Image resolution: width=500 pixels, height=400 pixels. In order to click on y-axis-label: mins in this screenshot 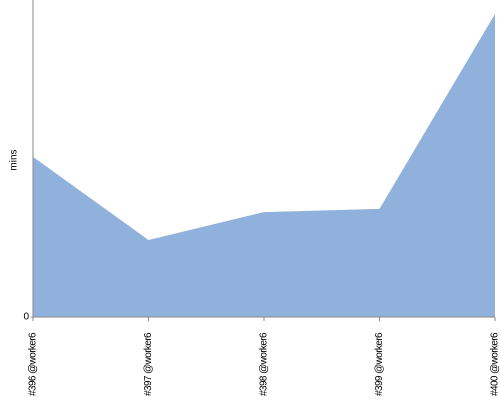, I will do `click(14, 159)`.